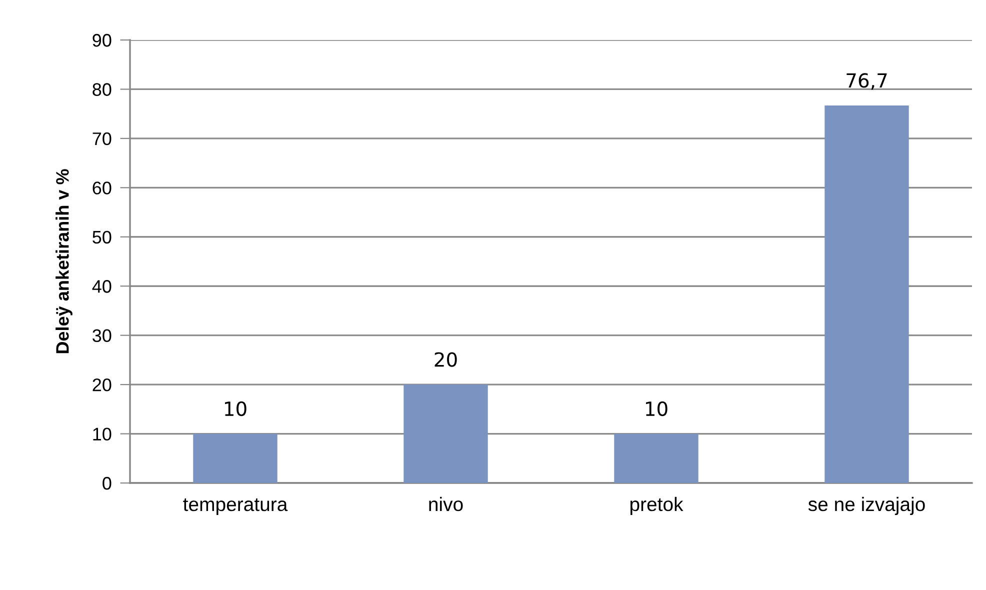  Describe the element at coordinates (102, 237) in the screenshot. I see `y-tick-label: 50` at that location.